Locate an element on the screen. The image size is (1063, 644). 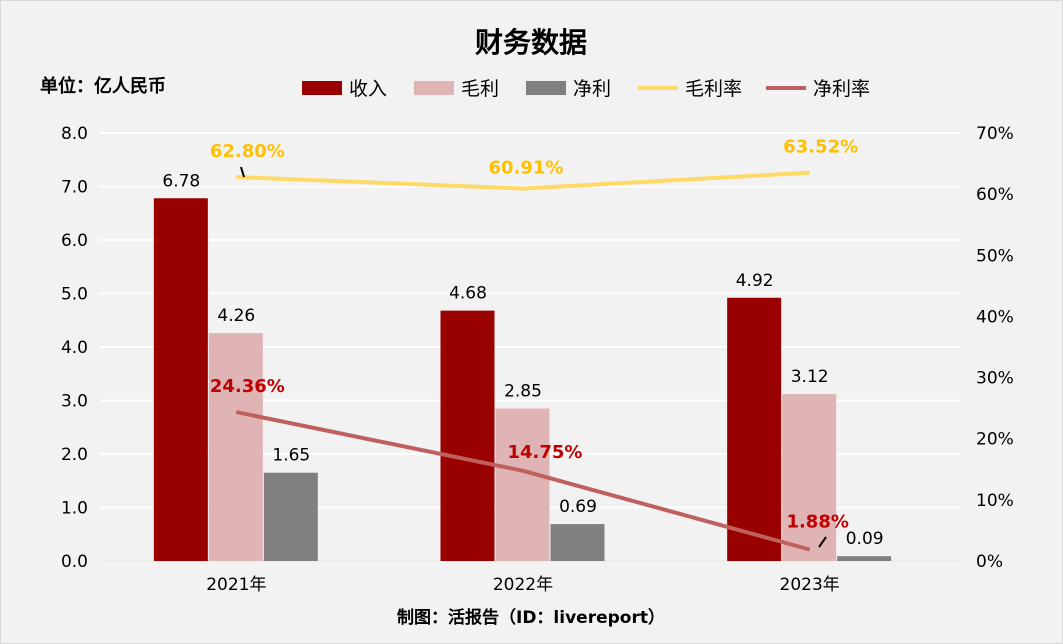
x-tick-label: 2023年 is located at coordinates (810, 585).